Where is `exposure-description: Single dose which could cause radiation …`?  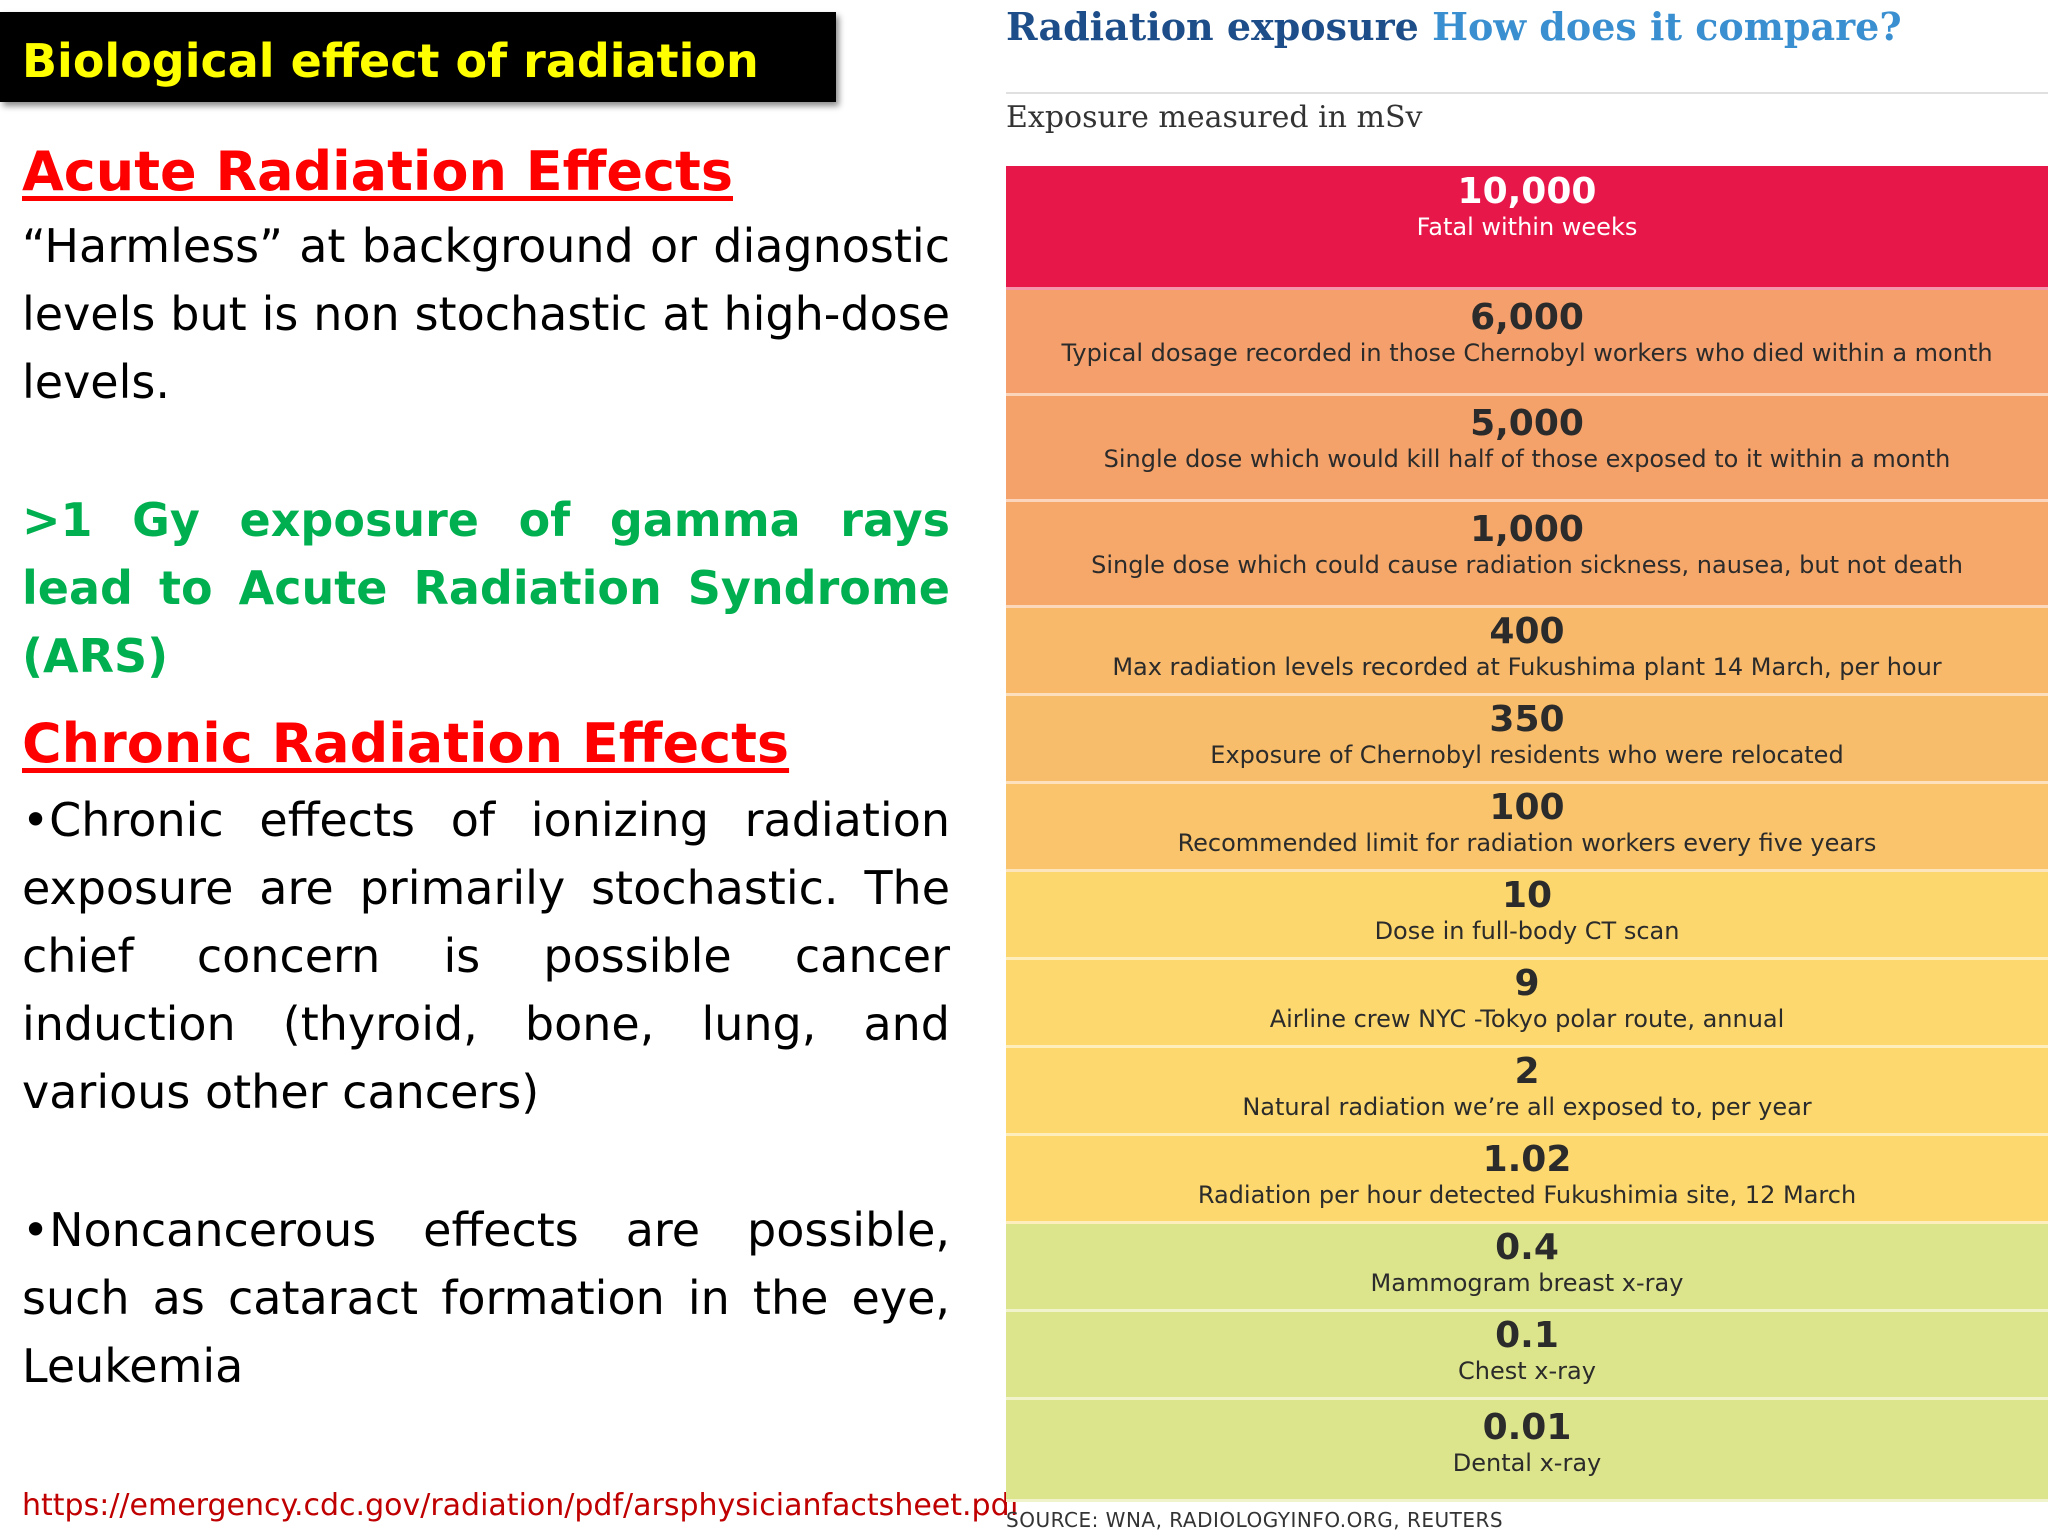 exposure-description: Single dose which could cause radiation … is located at coordinates (1527, 565).